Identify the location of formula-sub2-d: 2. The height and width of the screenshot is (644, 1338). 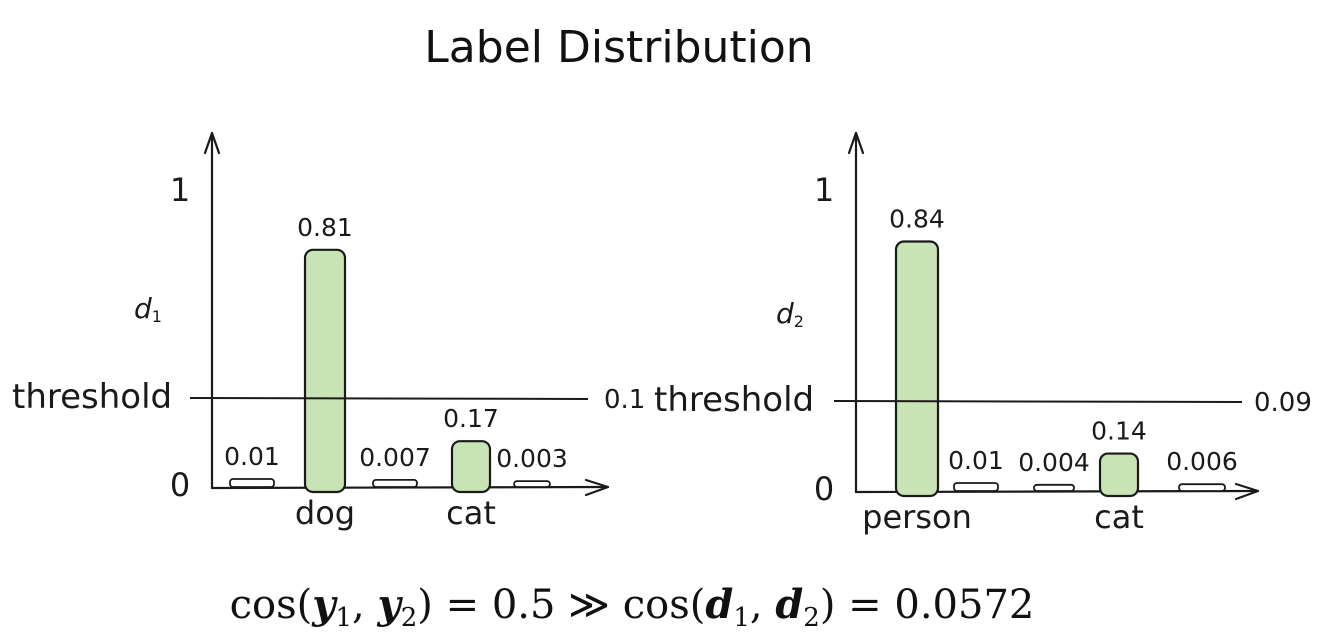
(811, 618).